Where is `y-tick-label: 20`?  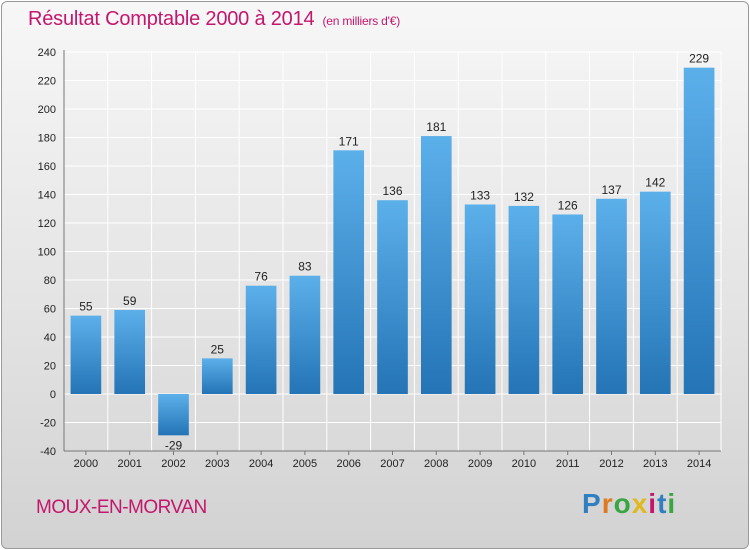
y-tick-label: 20 is located at coordinates (50, 367).